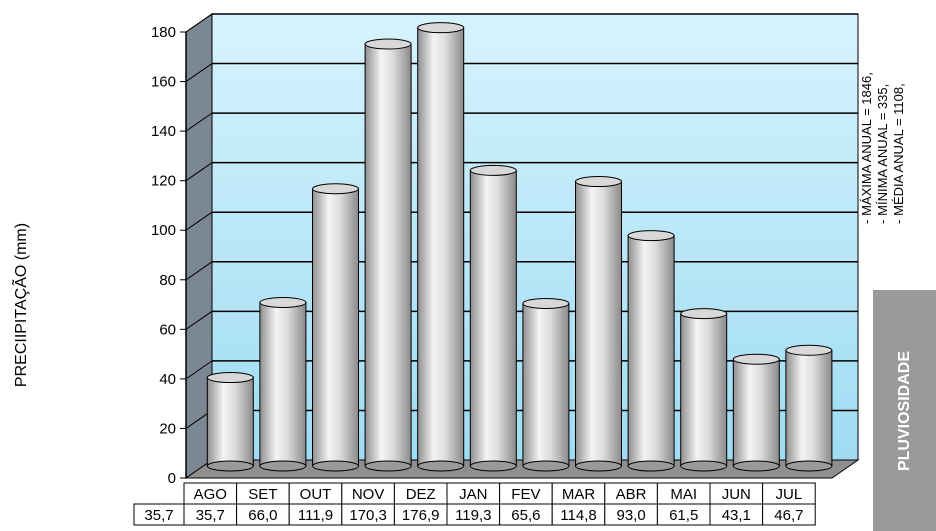 The width and height of the screenshot is (936, 531). What do you see at coordinates (169, 255) in the screenshot?
I see `y-axis: 0 20 40 60 80 100 120 140 160 180` at bounding box center [169, 255].